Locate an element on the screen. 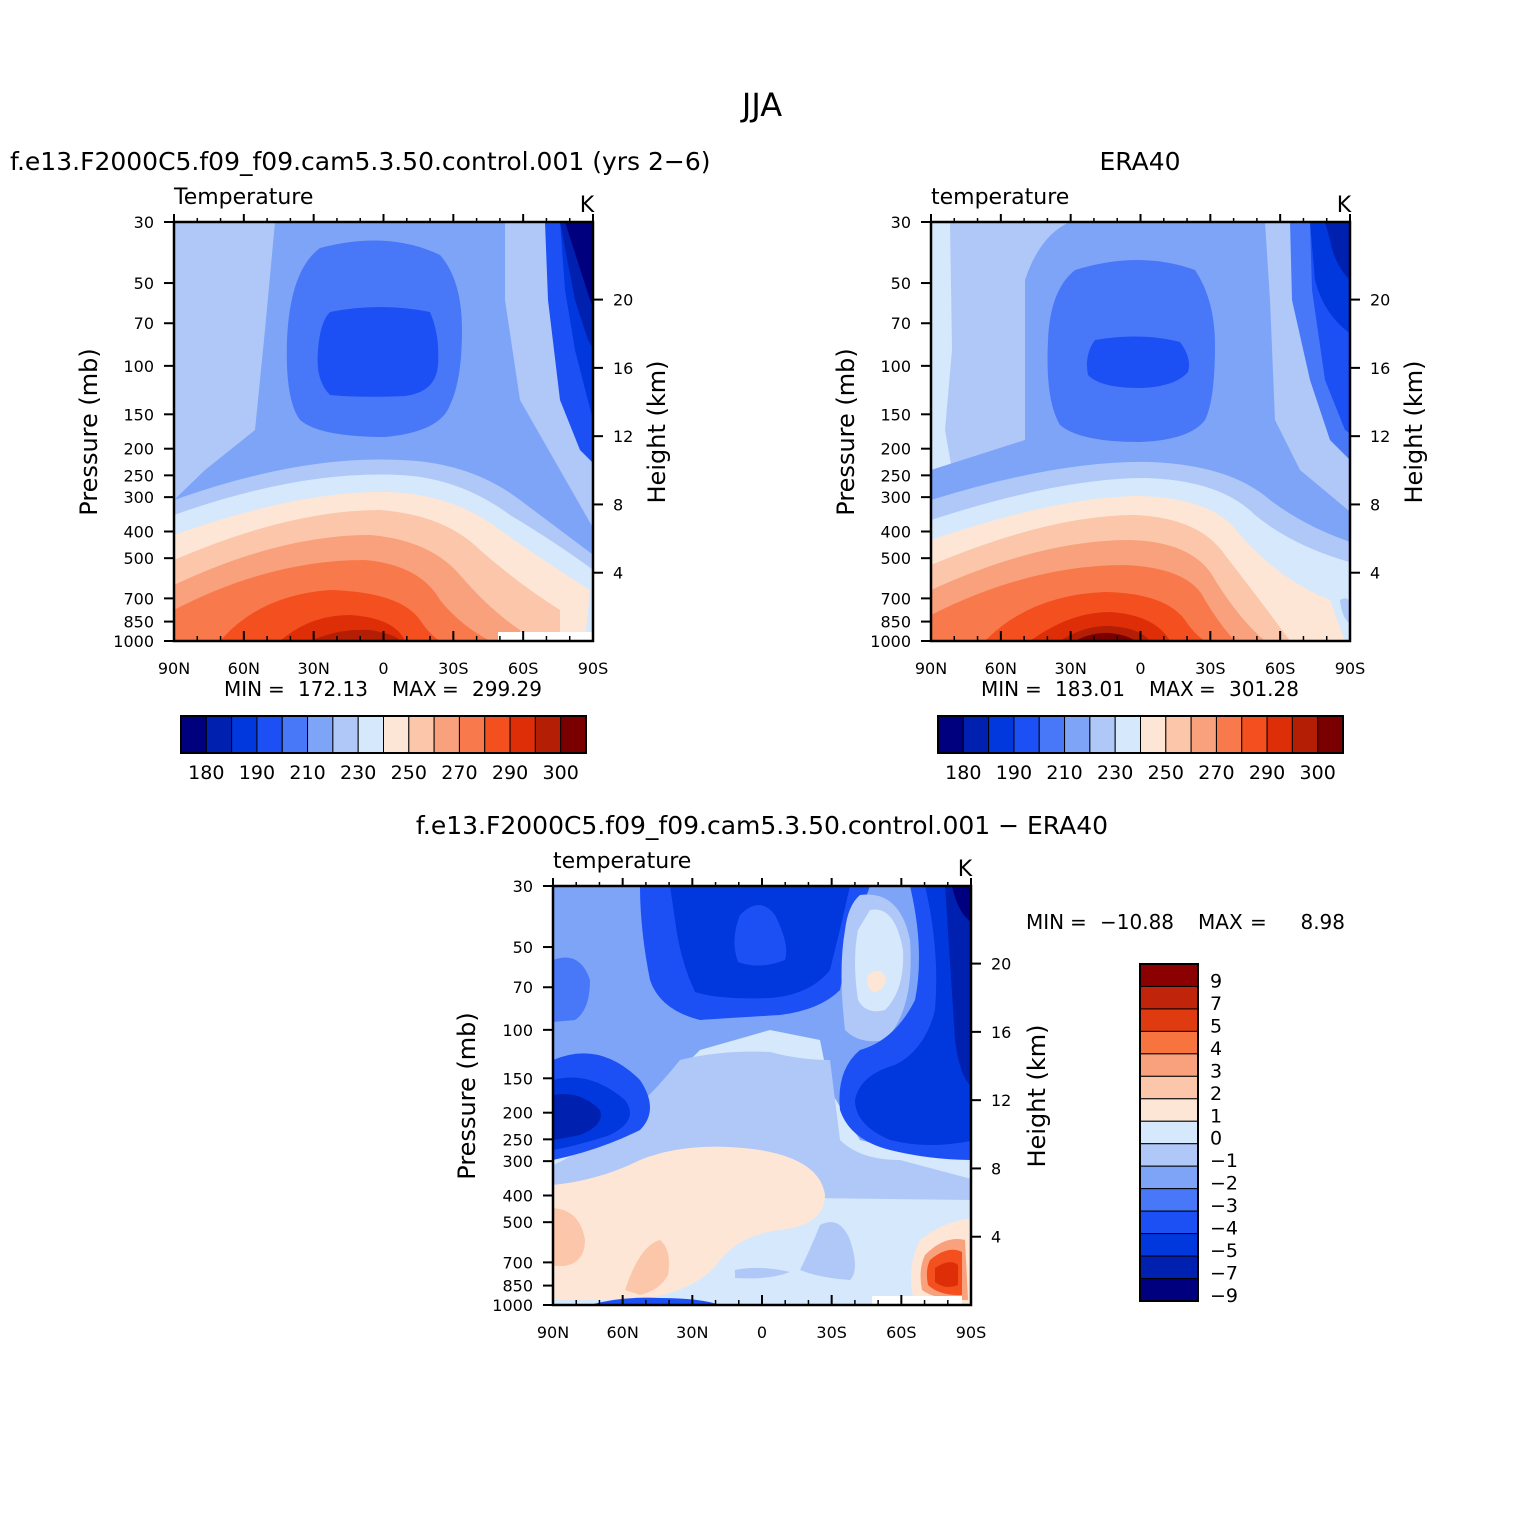  figure-title: JJA is located at coordinates (761, 105).